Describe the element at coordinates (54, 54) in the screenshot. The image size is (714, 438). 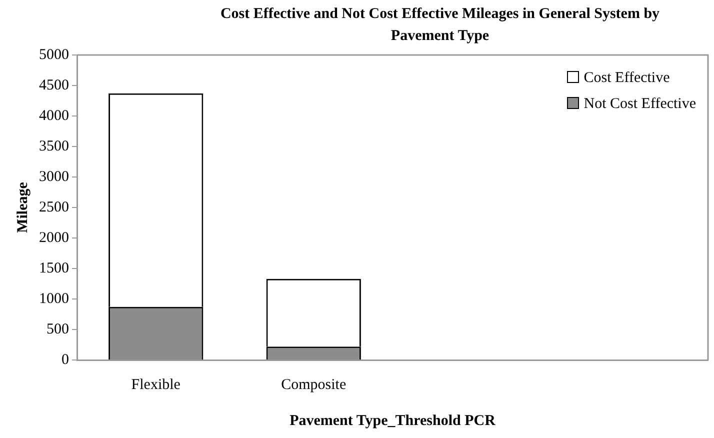
I see `y-tick-label: 5000` at that location.